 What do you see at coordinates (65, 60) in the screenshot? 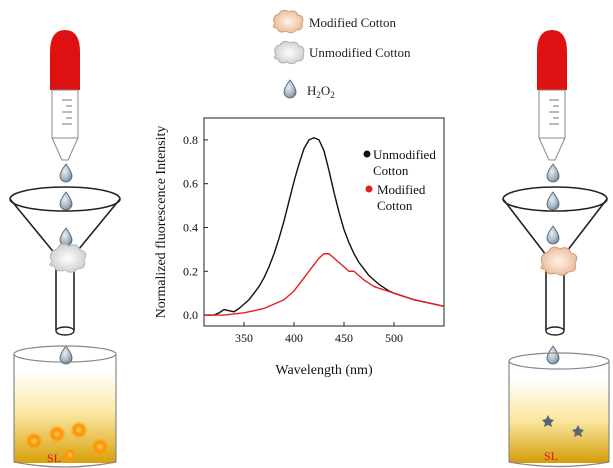
I see `left-dropper-bulb` at bounding box center [65, 60].